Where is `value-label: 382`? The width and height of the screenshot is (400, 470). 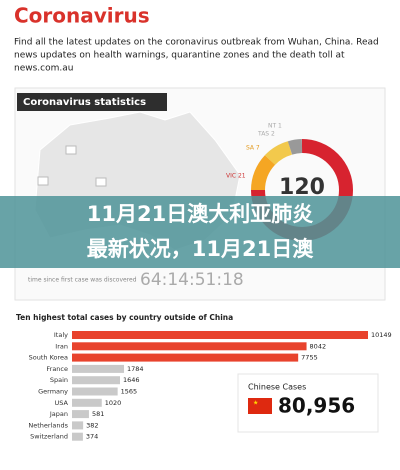
value-label: 382 is located at coordinates (92, 425).